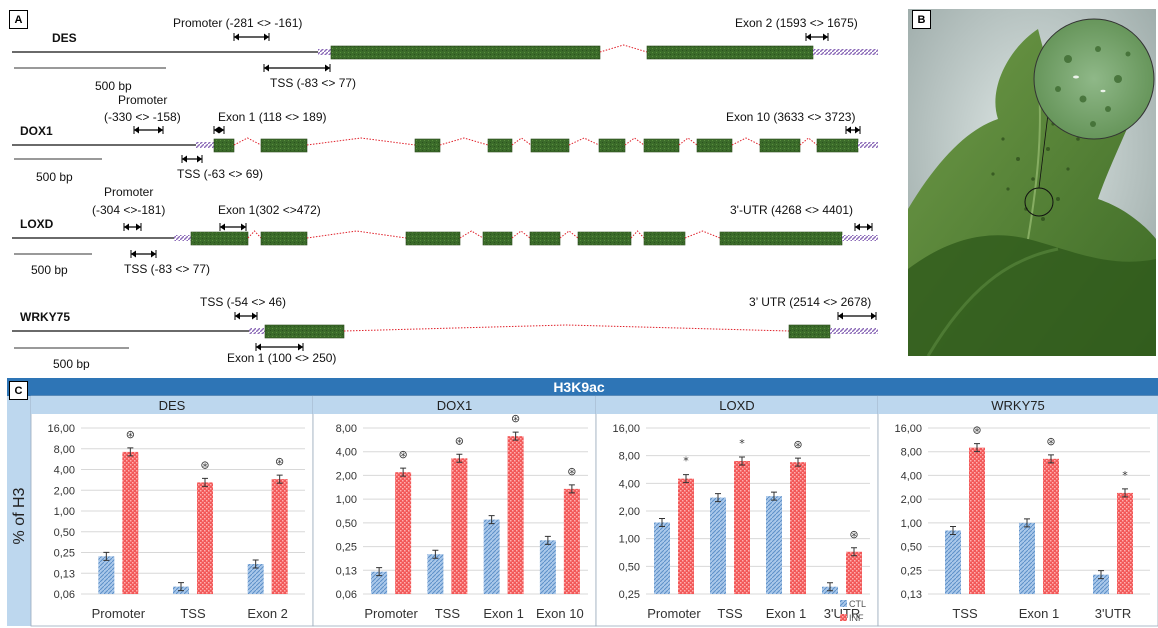 The width and height of the screenshot is (1158, 628). I want to click on primer-arrow-exon2, so click(817, 37).